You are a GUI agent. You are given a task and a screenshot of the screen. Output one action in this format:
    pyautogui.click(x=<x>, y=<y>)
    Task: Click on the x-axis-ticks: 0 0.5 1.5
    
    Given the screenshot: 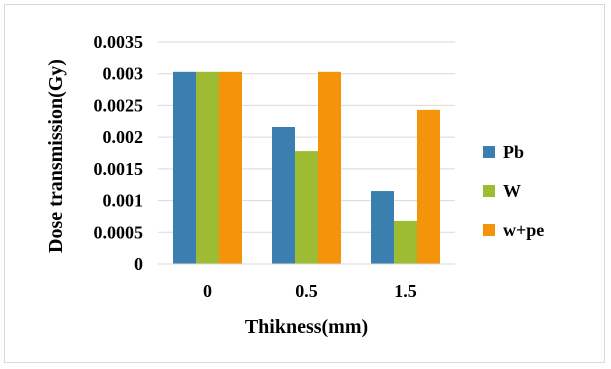 What is the action you would take?
    pyautogui.click(x=310, y=291)
    